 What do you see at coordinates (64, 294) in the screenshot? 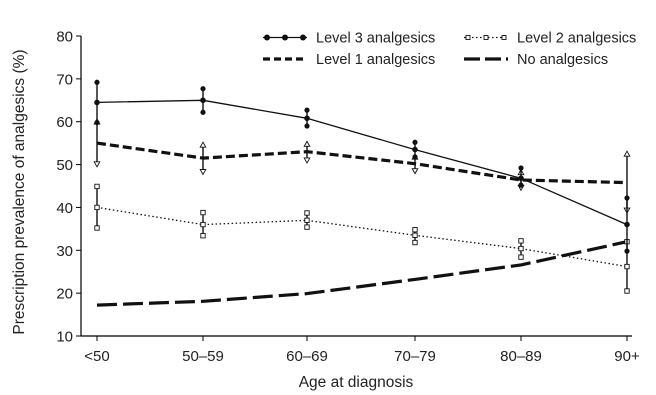
I see `y-tick-label-20: 20` at bounding box center [64, 294].